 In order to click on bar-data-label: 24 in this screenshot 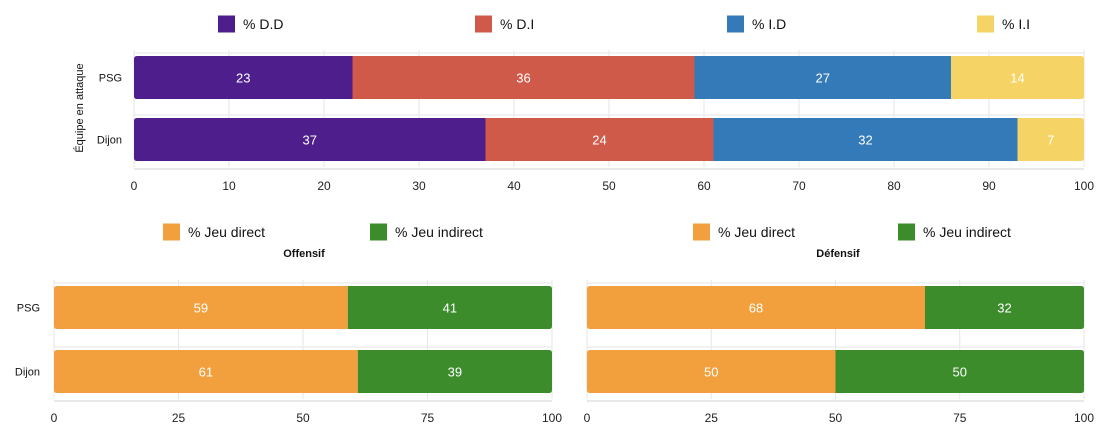, I will do `click(599, 140)`.